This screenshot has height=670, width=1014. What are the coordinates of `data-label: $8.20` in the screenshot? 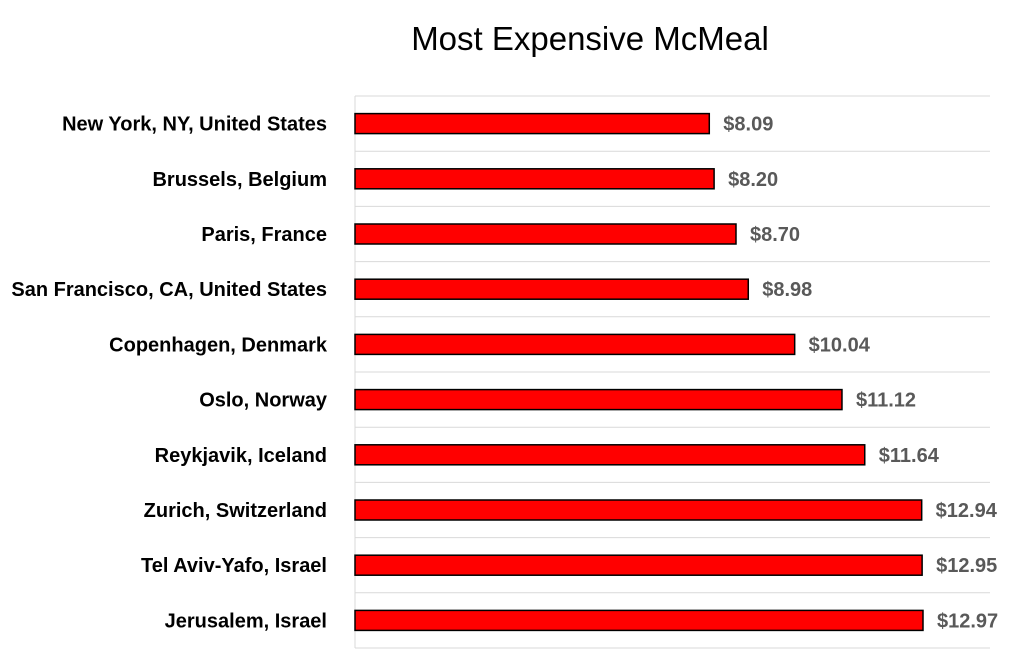 It's located at (753, 180).